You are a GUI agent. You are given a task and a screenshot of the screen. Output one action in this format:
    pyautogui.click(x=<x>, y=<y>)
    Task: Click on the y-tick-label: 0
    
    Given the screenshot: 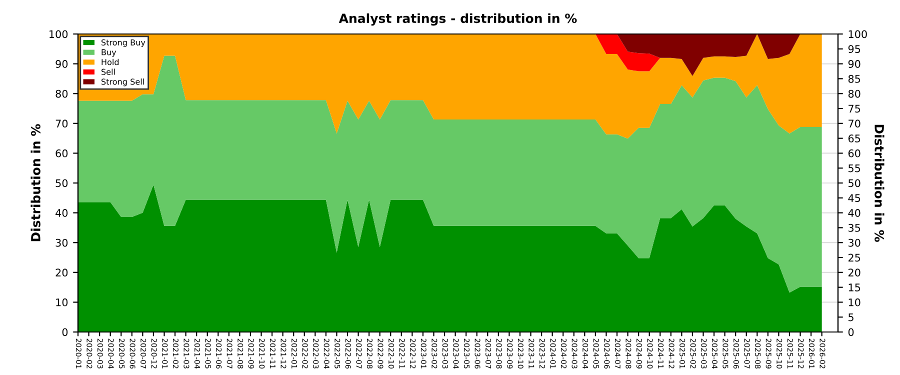 What is the action you would take?
    pyautogui.click(x=65, y=332)
    